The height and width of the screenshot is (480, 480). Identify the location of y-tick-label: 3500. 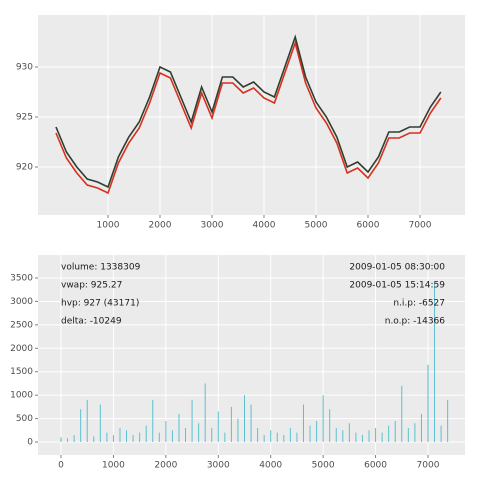
(21, 279).